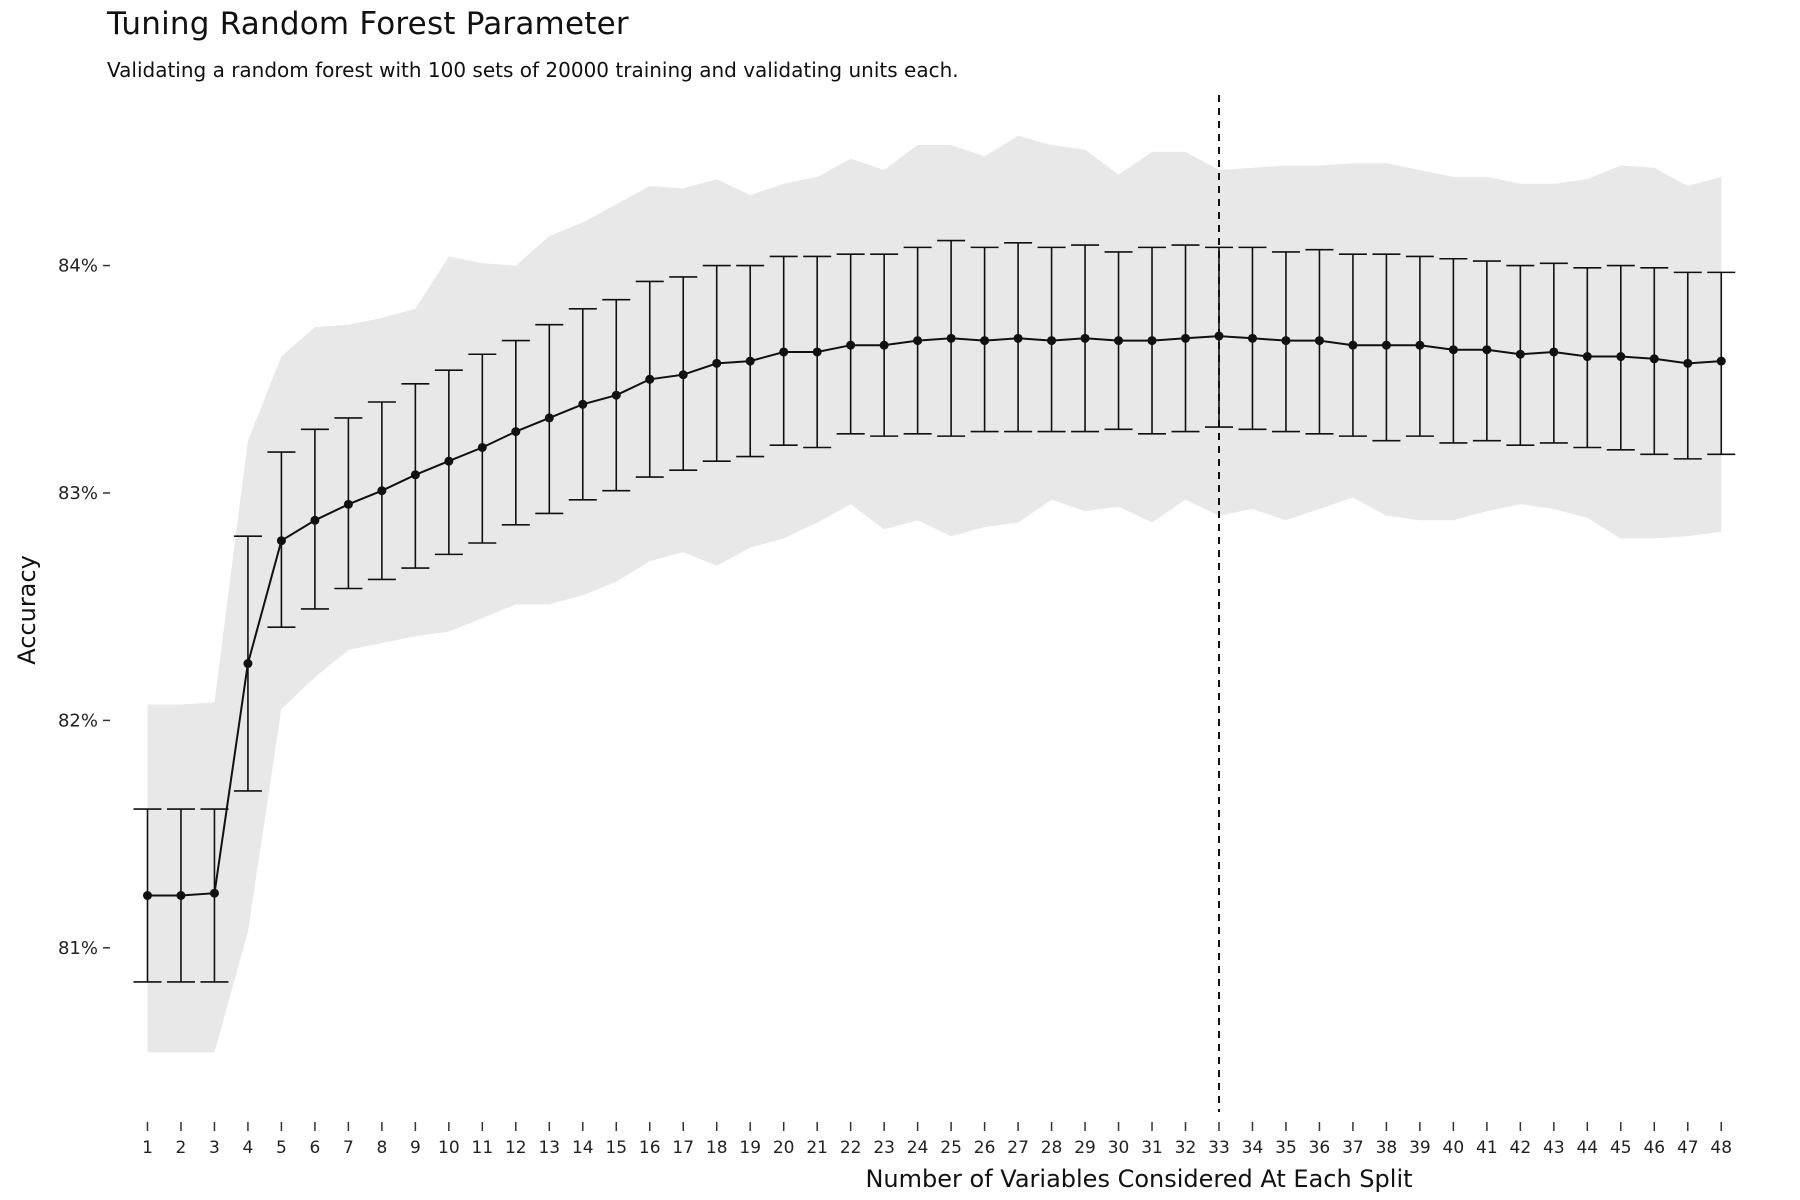 This screenshot has height=1200, width=1800. Describe the element at coordinates (784, 1148) in the screenshot. I see `x-tick-label: 20` at that location.